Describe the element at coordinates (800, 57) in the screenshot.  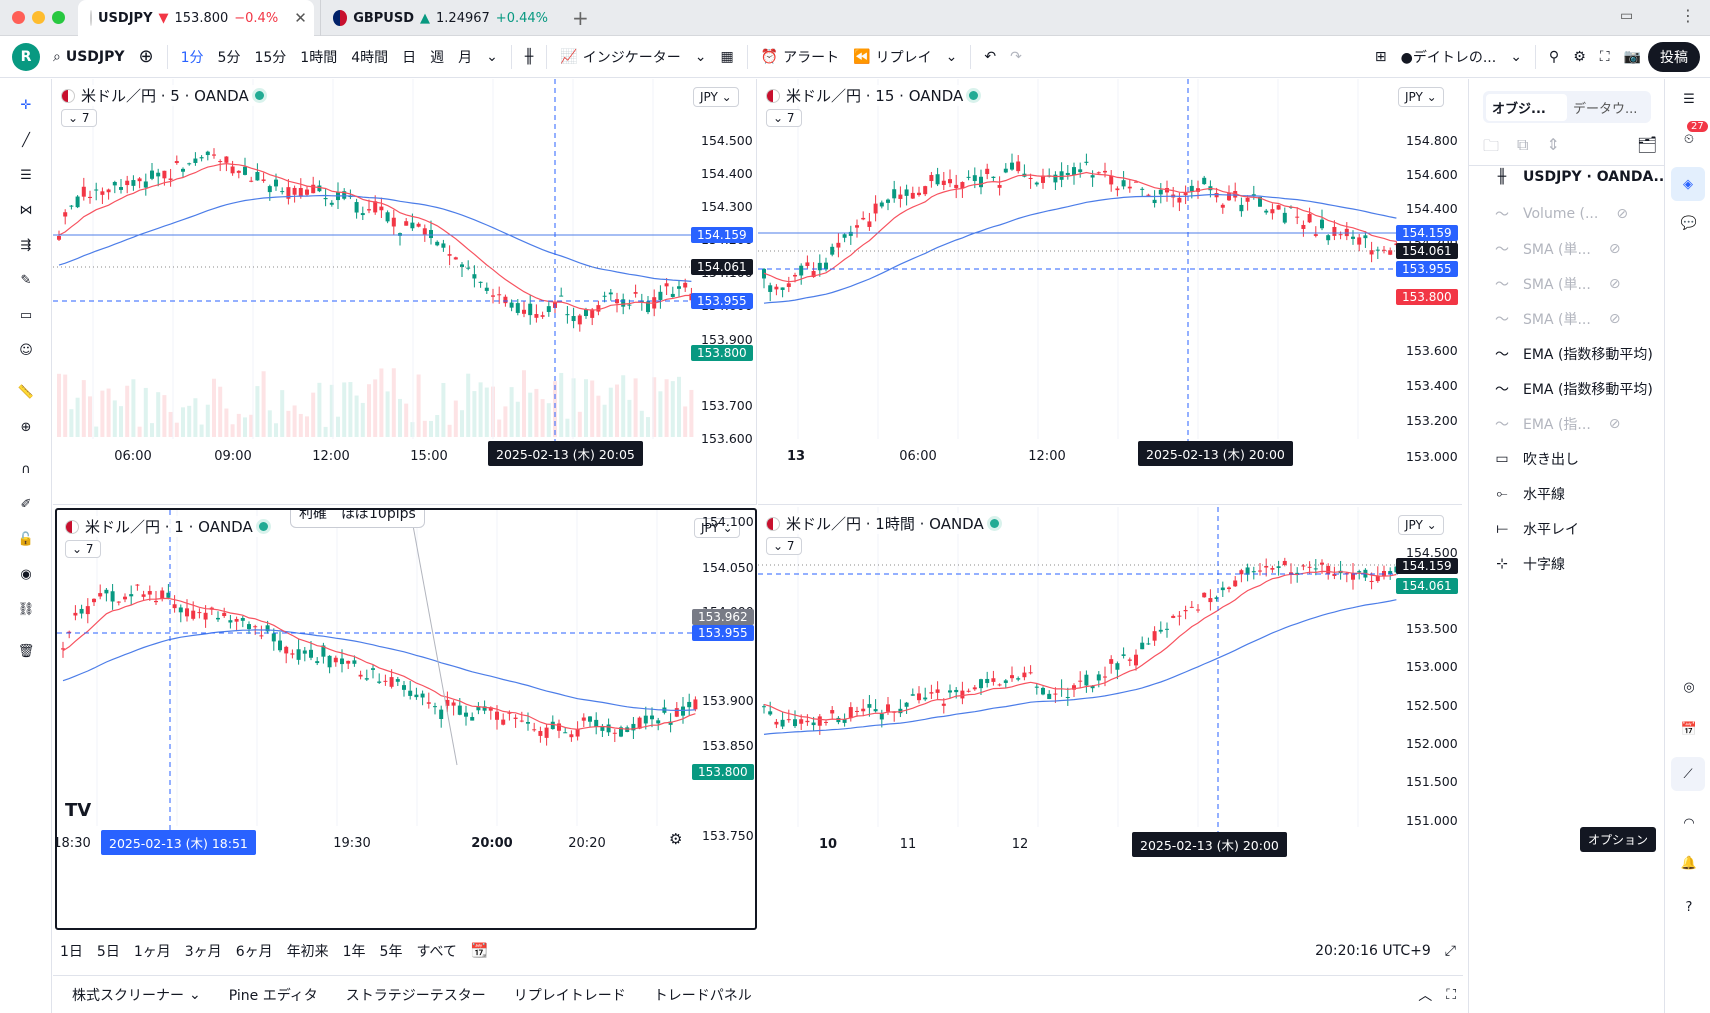
I see `alert-button: ⏰ アラート` at that location.